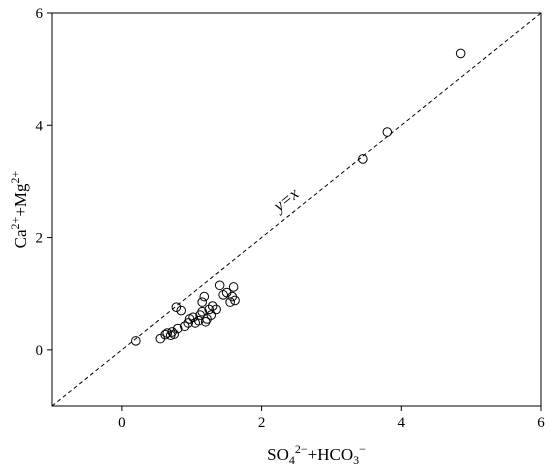 Image resolution: width=550 pixels, height=474 pixels. Describe the element at coordinates (40, 351) in the screenshot. I see `y-tick-label: 0` at that location.